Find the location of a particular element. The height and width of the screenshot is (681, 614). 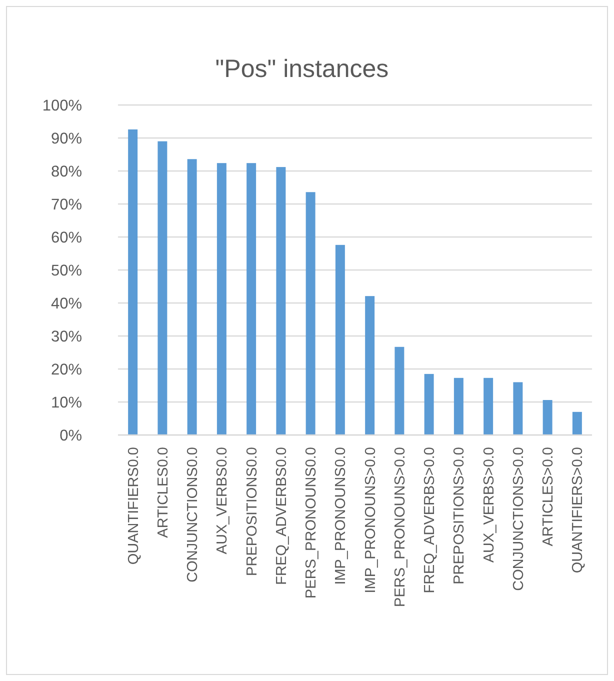

y-tick-label: 50% is located at coordinates (66, 271).